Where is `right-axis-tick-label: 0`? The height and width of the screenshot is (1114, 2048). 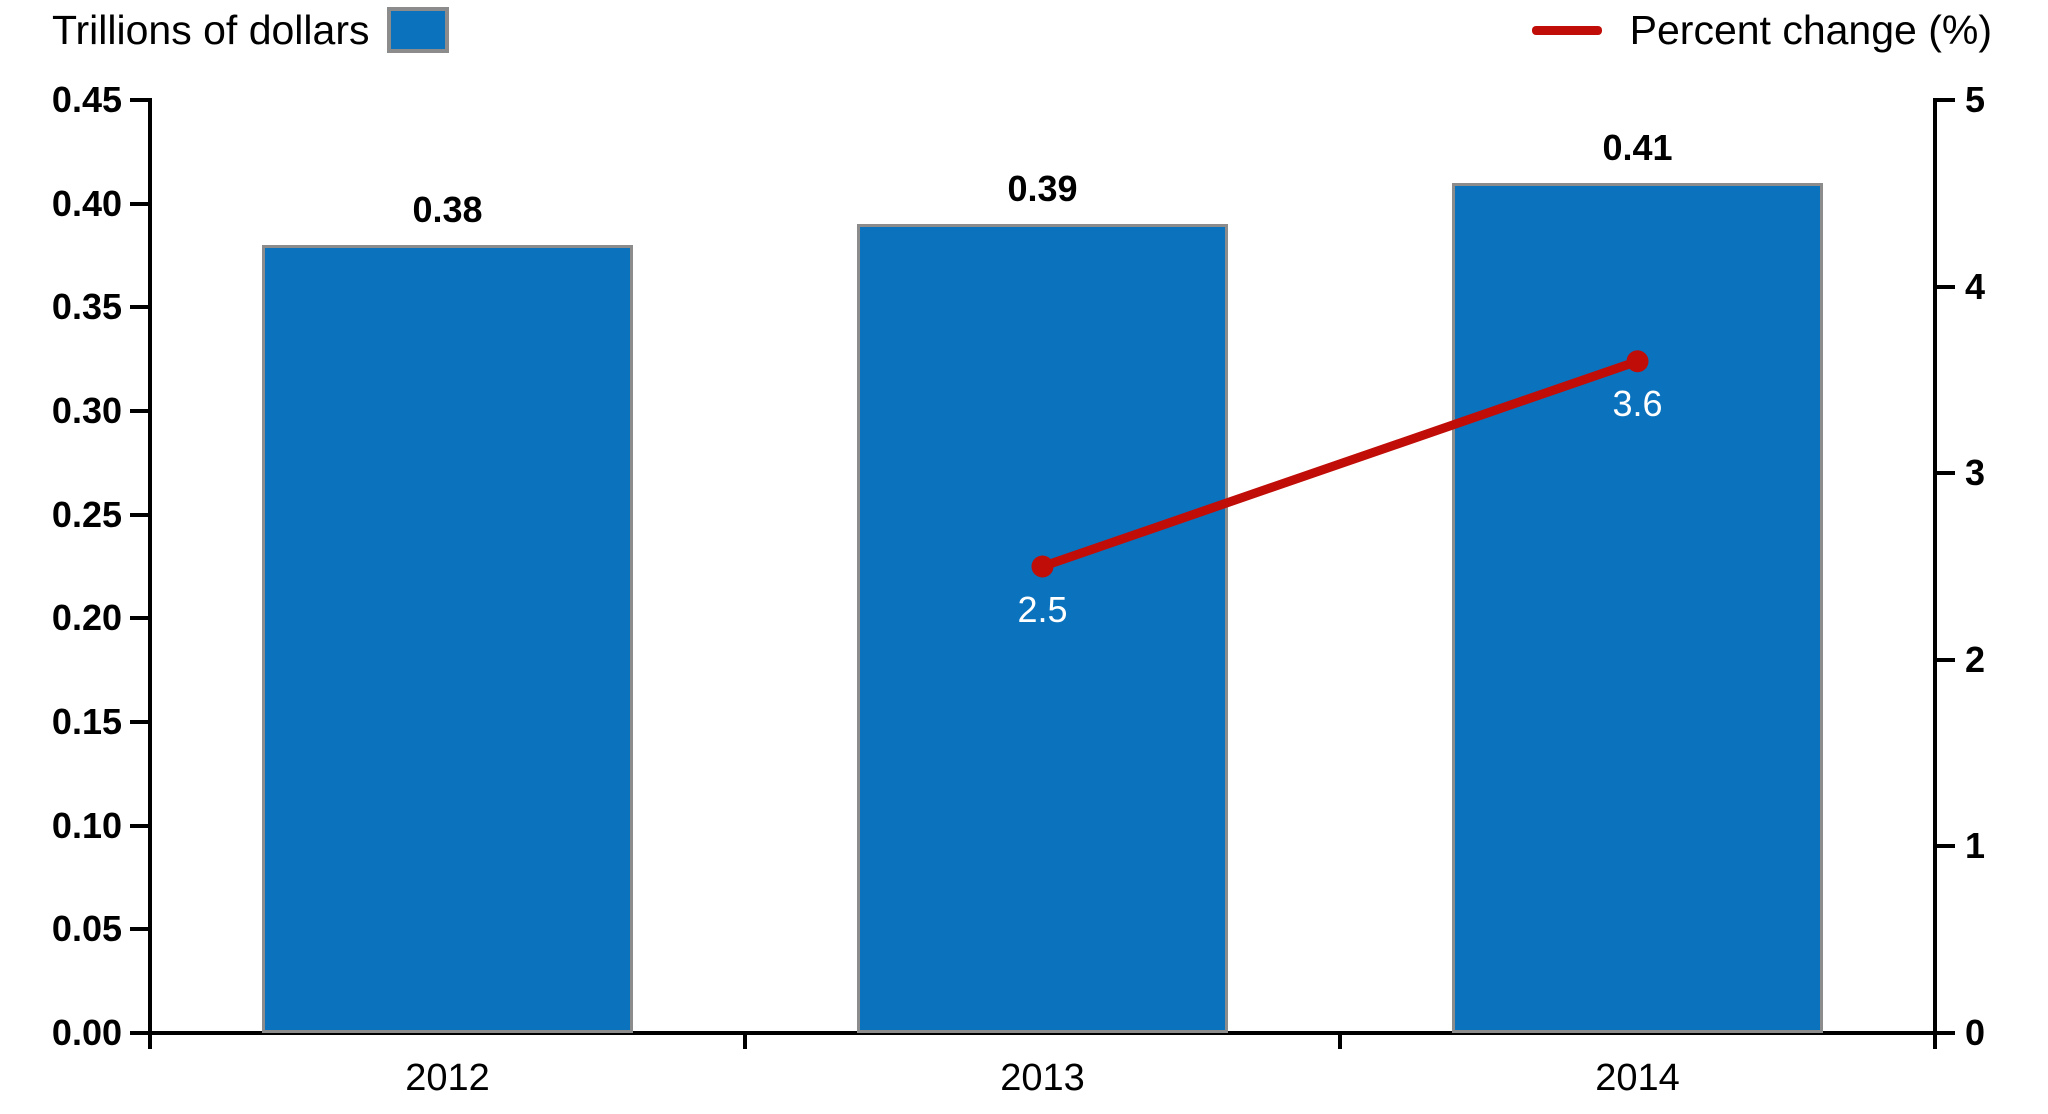 right-axis-tick-label: 0 is located at coordinates (1975, 1032).